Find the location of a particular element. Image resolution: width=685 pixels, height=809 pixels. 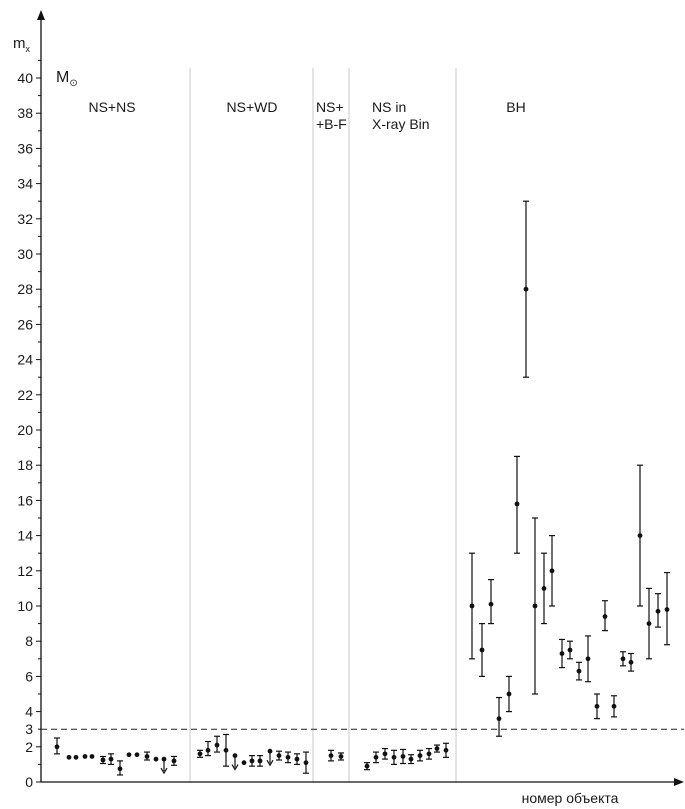

y-tick-label: 10 is located at coordinates (25, 606).